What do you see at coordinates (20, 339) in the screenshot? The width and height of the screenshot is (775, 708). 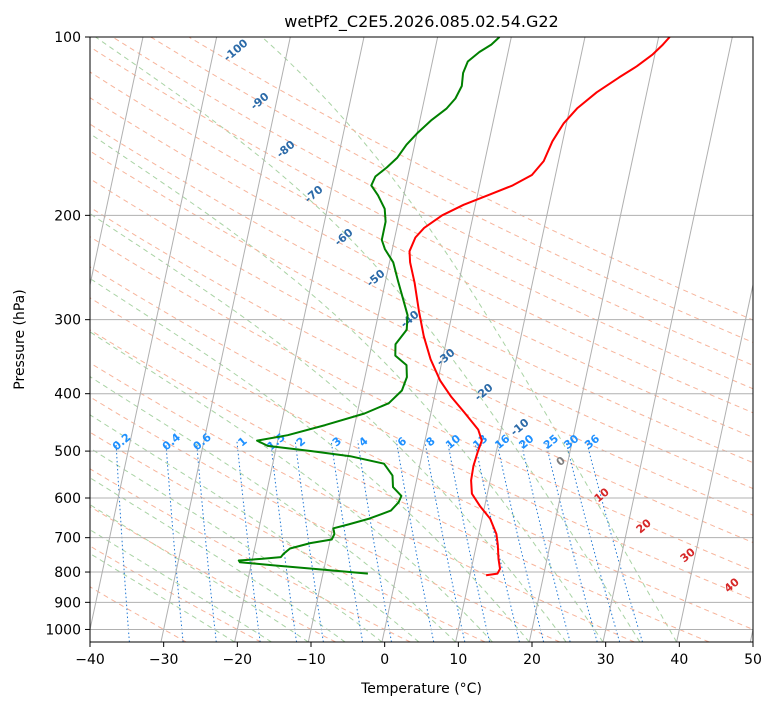 I see `y-axis-title: Pressure (hPa)` at bounding box center [20, 339].